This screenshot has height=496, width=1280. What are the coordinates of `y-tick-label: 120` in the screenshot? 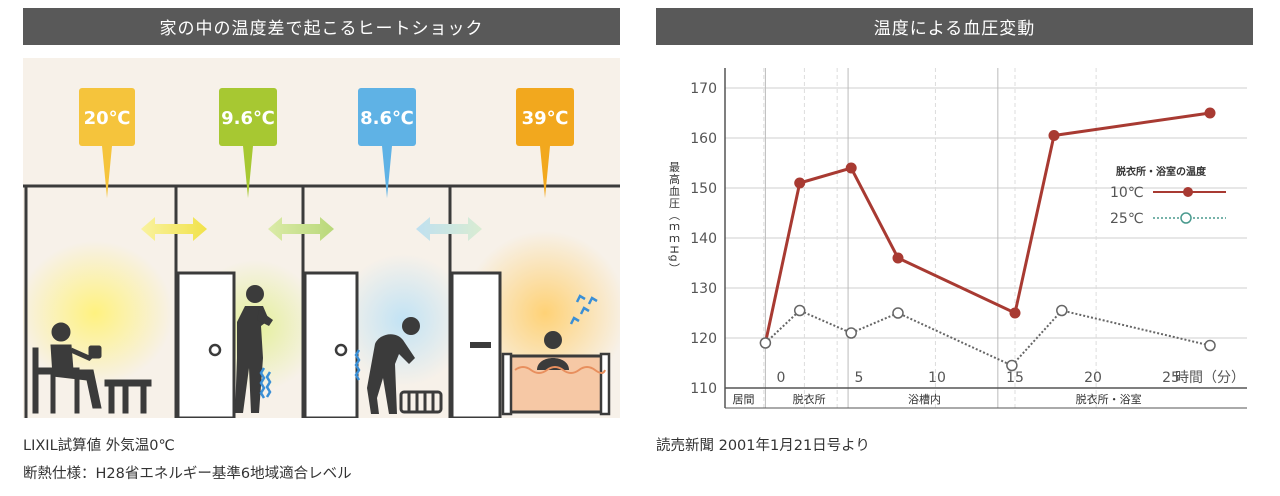 It's located at (703, 339).